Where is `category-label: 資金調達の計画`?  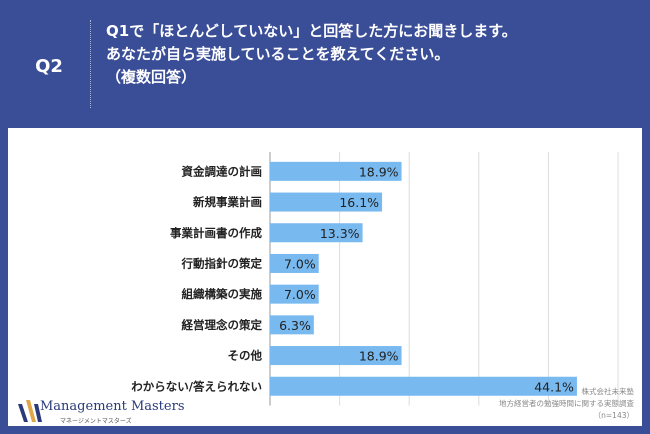 category-label: 資金調達の計画 is located at coordinates (222, 171).